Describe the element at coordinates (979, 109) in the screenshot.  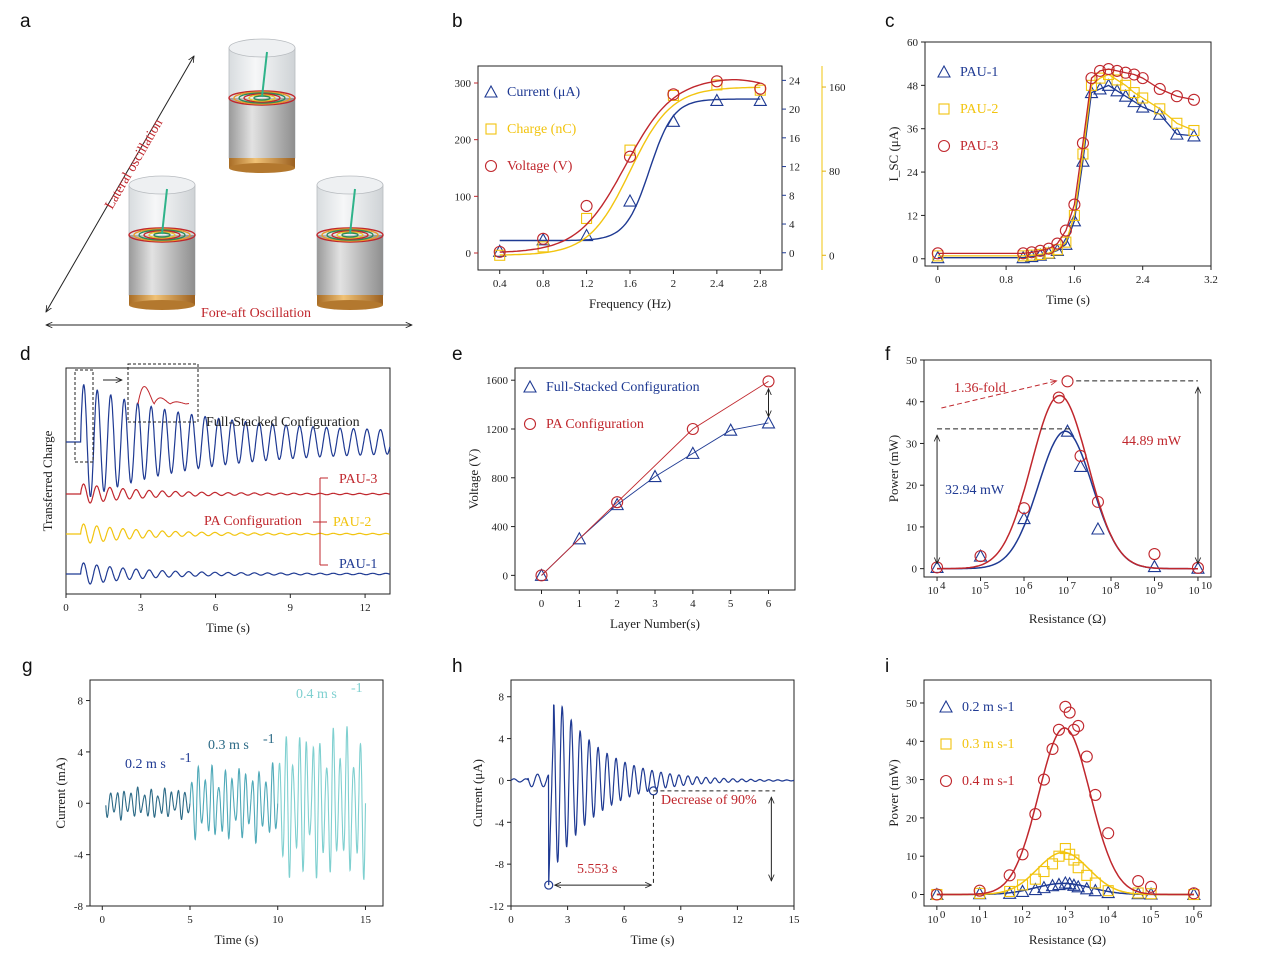
I see `legend-label: PAU-2` at that location.